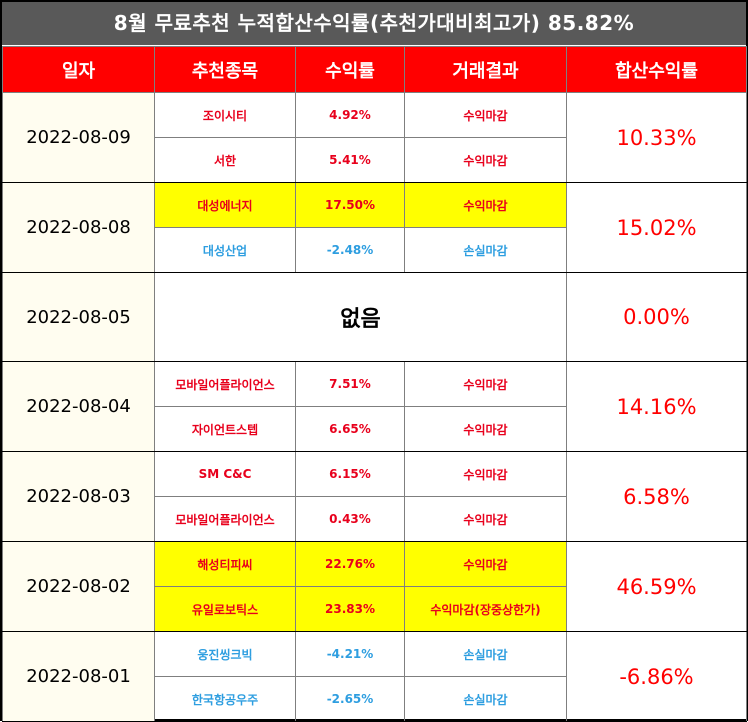 This screenshot has height=722, width=748. Describe the element at coordinates (225, 160) in the screenshot. I see `stock-name-cell: 서한` at that location.